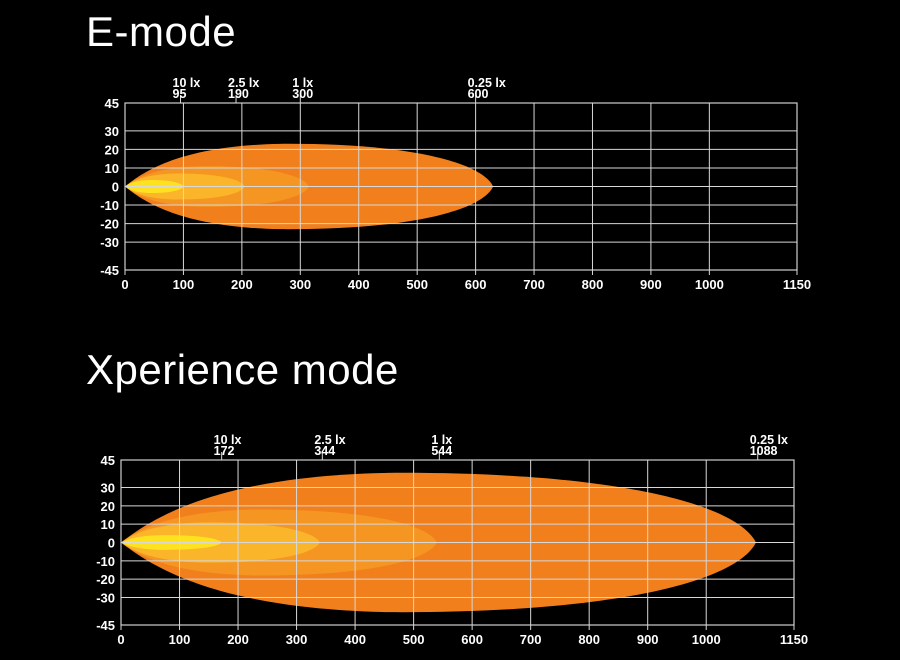  I want to click on lux-distance-label: 600, so click(478, 94).